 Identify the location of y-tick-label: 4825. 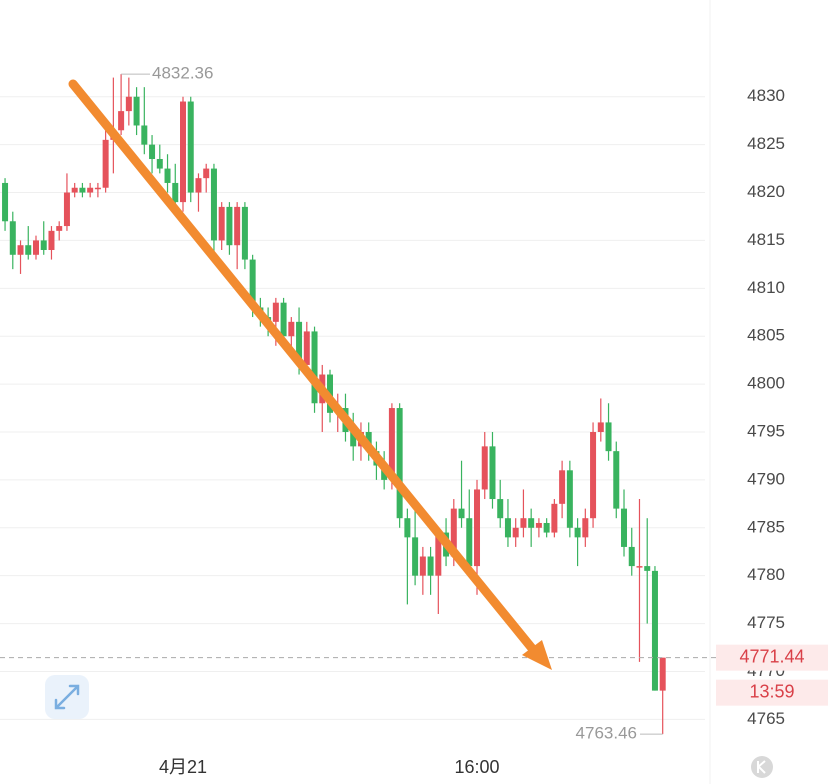
(766, 143).